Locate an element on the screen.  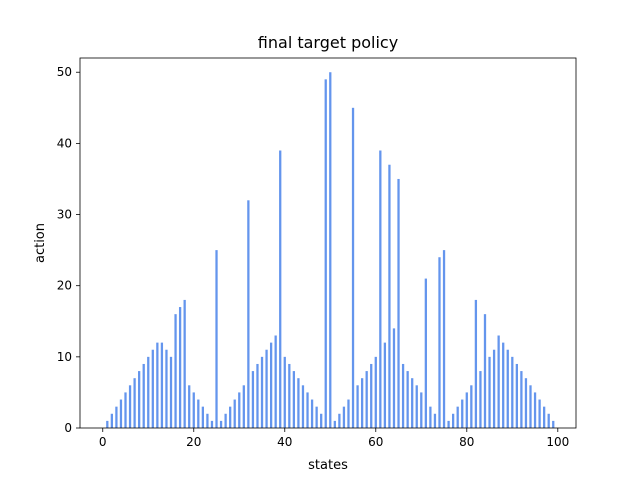
x-axis-label: states is located at coordinates (328, 465).